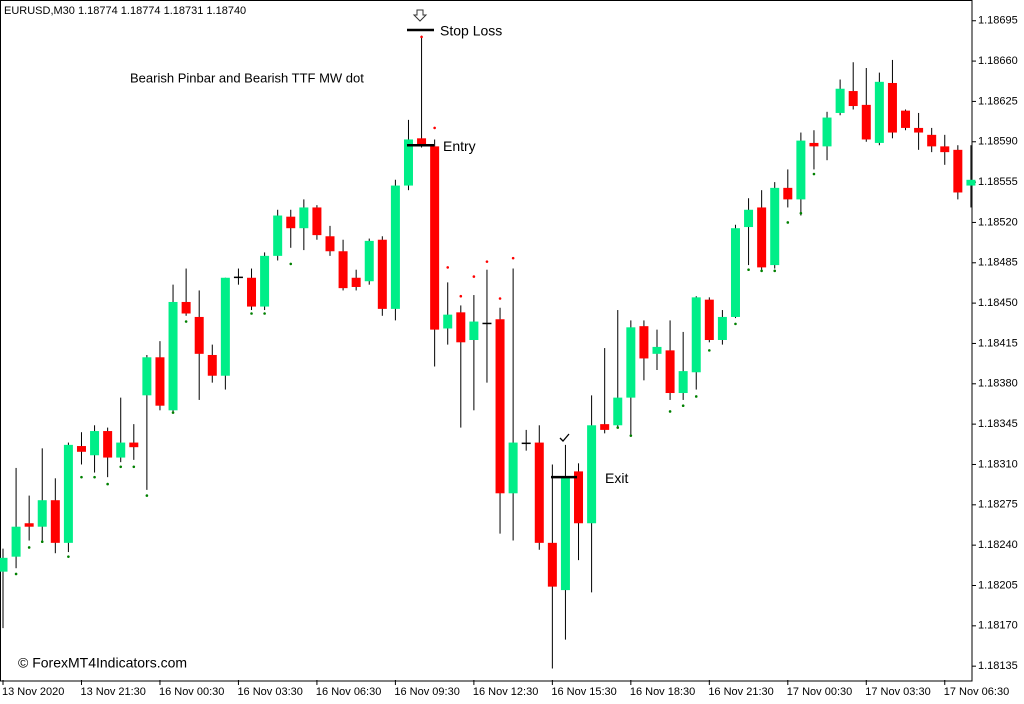 This screenshot has height=704, width=1024. I want to click on y-tick-label: 1.18485, so click(998, 263).